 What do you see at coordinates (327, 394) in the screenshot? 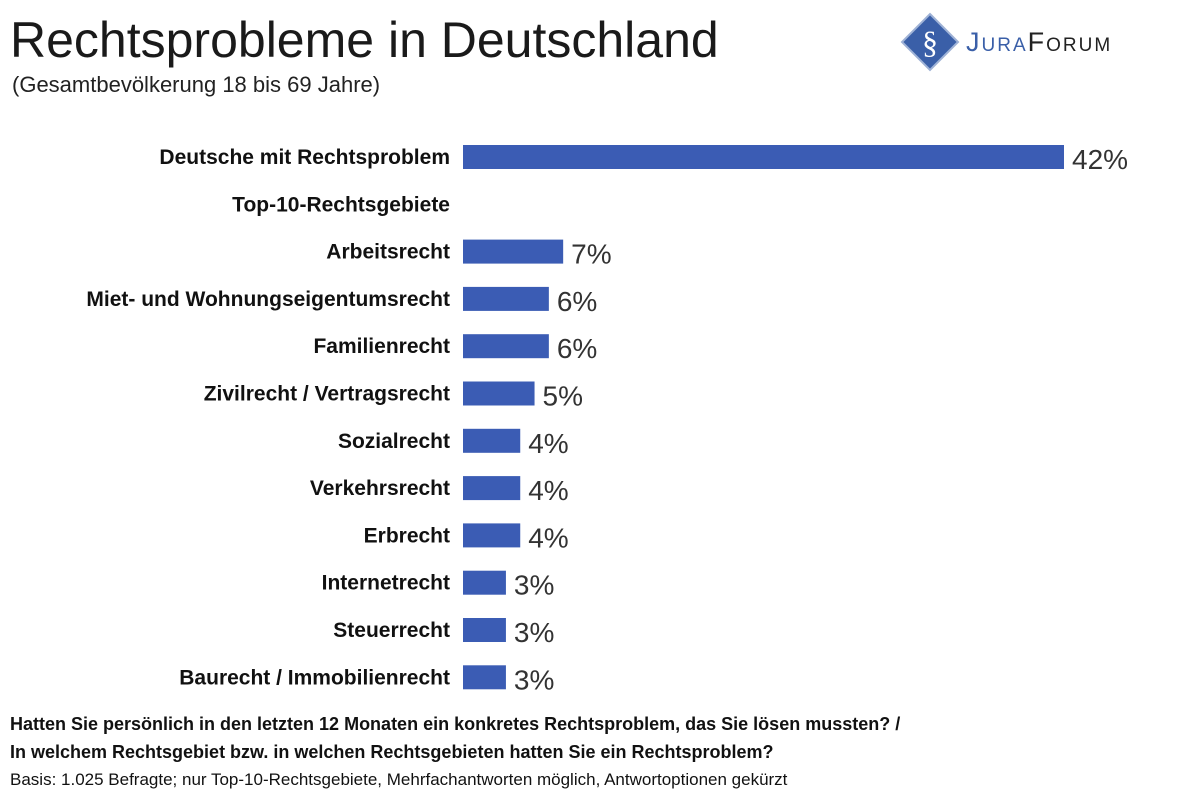
I see `category-label: Zivilrecht / Vertragsrecht` at bounding box center [327, 394].